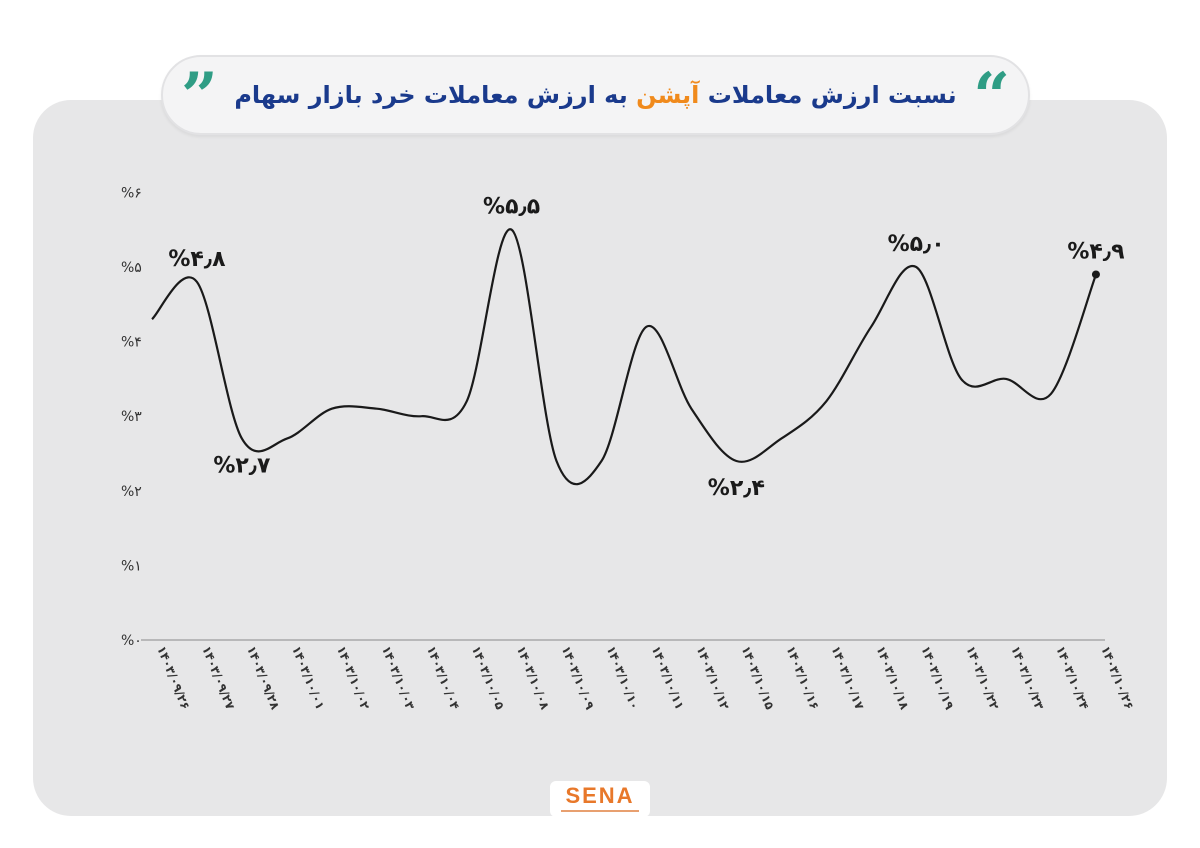 Image resolution: width=1200 pixels, height=848 pixels. What do you see at coordinates (713, 678) in the screenshot?
I see `x-tick-label: ۱۴۰۳/۱۰/۱۲` at bounding box center [713, 678].